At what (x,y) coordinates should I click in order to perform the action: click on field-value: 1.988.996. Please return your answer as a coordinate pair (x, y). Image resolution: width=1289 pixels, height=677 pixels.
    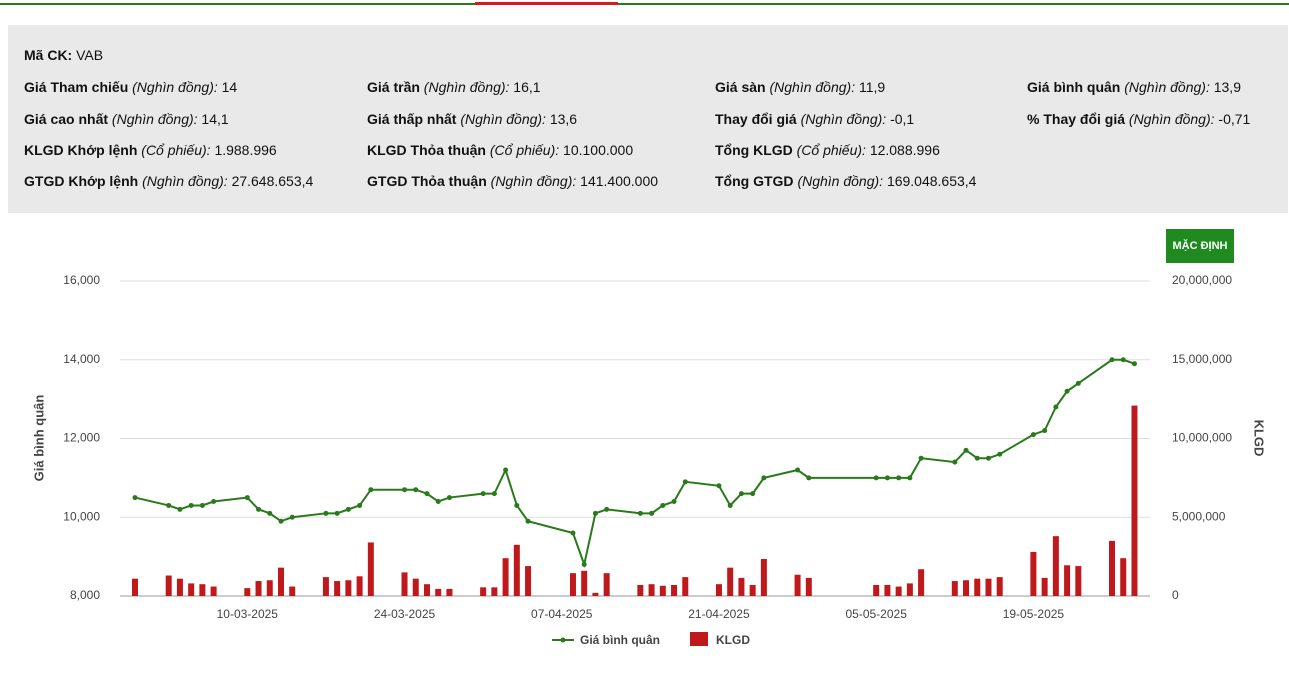
    Looking at the image, I should click on (245, 150).